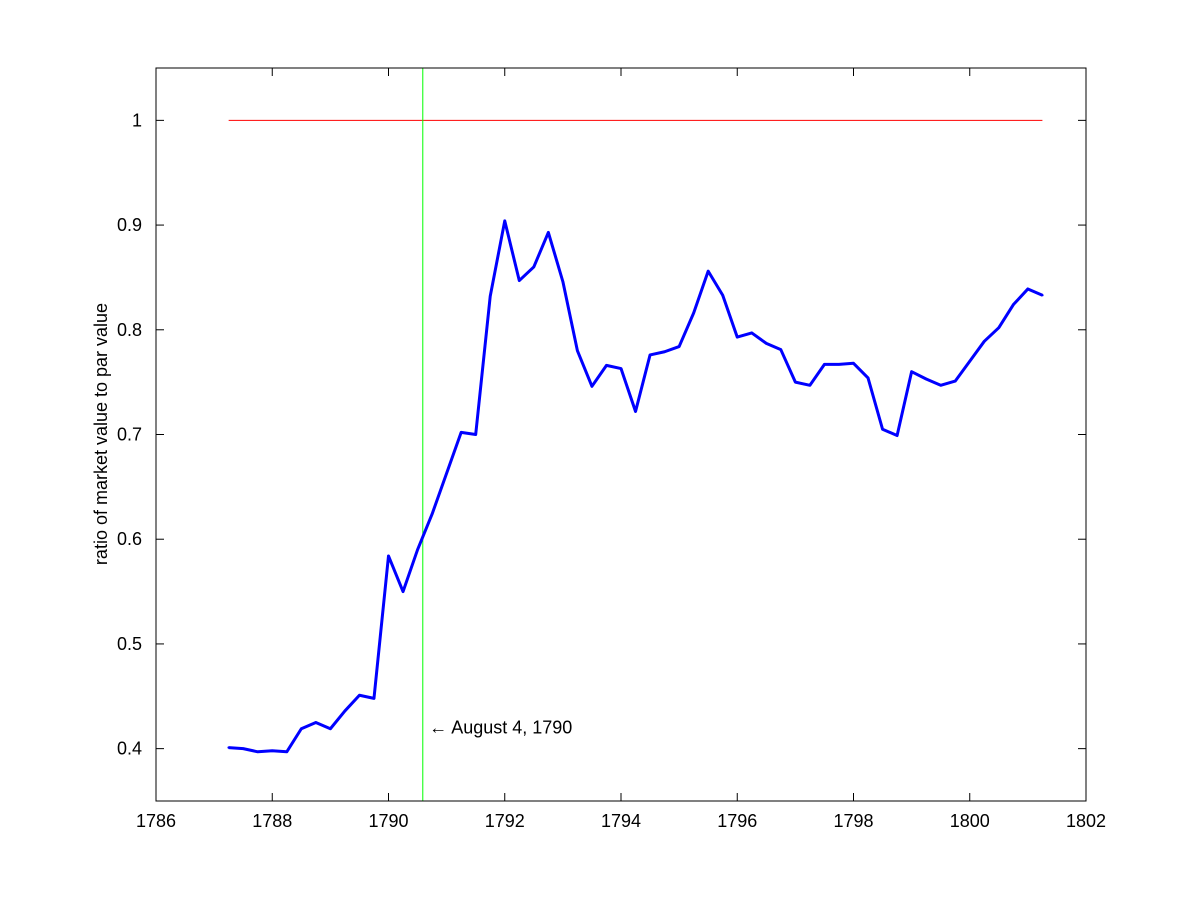 Image resolution: width=1200 pixels, height=900 pixels. Describe the element at coordinates (621, 821) in the screenshot. I see `x-tick-label: 1794` at that location.